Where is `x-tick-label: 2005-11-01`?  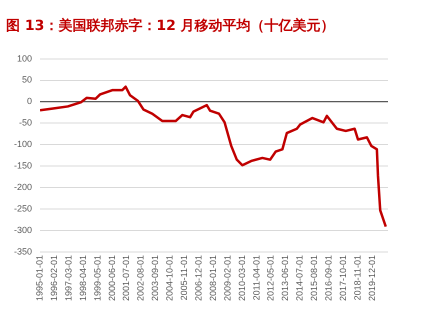
x-tick-label: 2005-11-01 is located at coordinates (184, 277).